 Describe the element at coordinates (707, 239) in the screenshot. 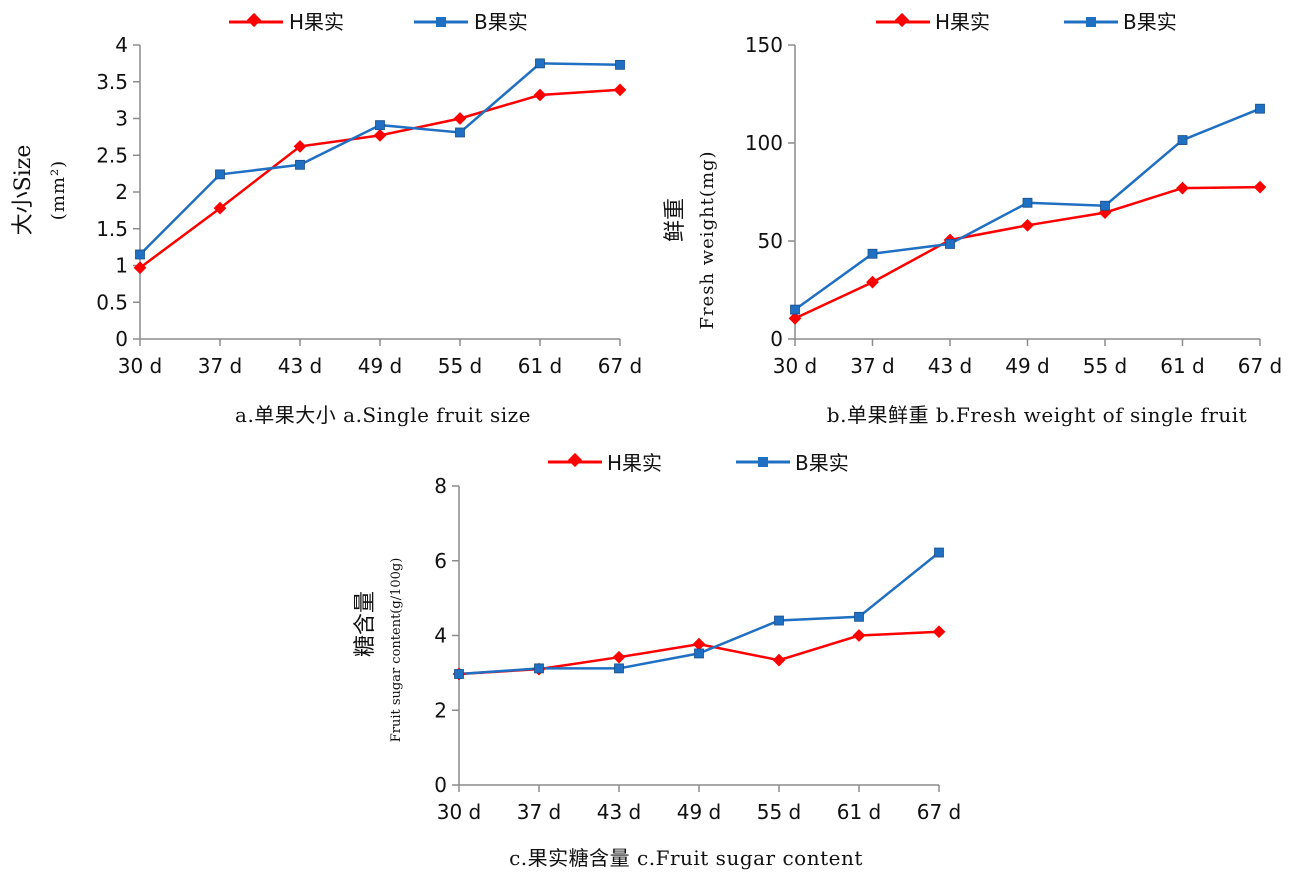

I see `y-axis-label-en: Fresh weight(mg)` at that location.